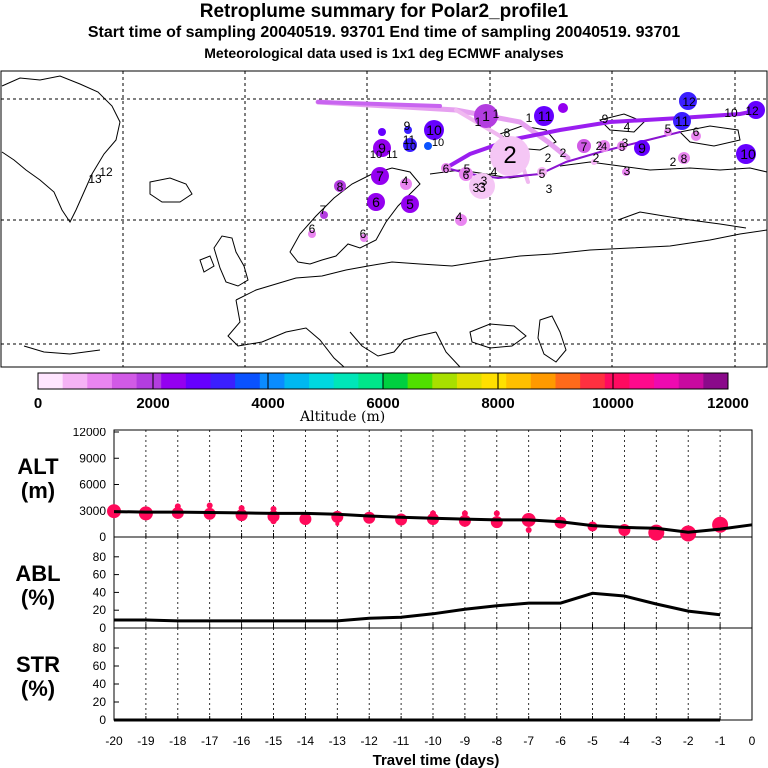 The image size is (768, 768). Describe the element at coordinates (106, 172) in the screenshot. I see `map-point-label: 12` at that location.